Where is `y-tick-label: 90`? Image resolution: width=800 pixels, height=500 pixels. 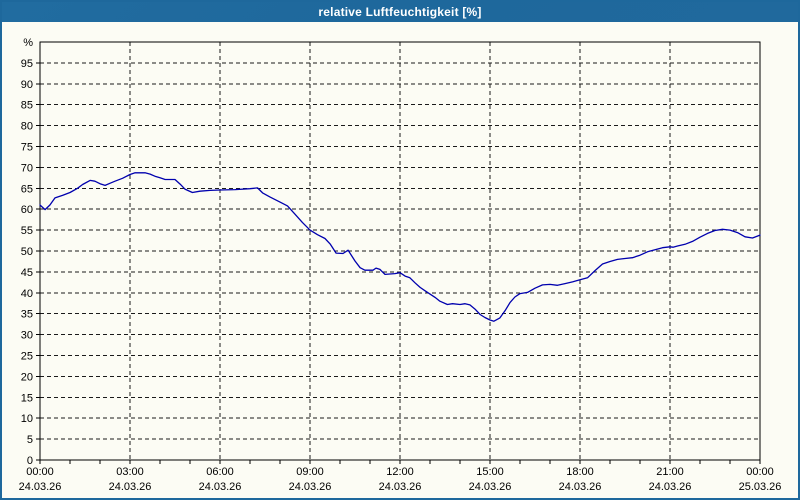 y-tick-label: 90 is located at coordinates (27, 85).